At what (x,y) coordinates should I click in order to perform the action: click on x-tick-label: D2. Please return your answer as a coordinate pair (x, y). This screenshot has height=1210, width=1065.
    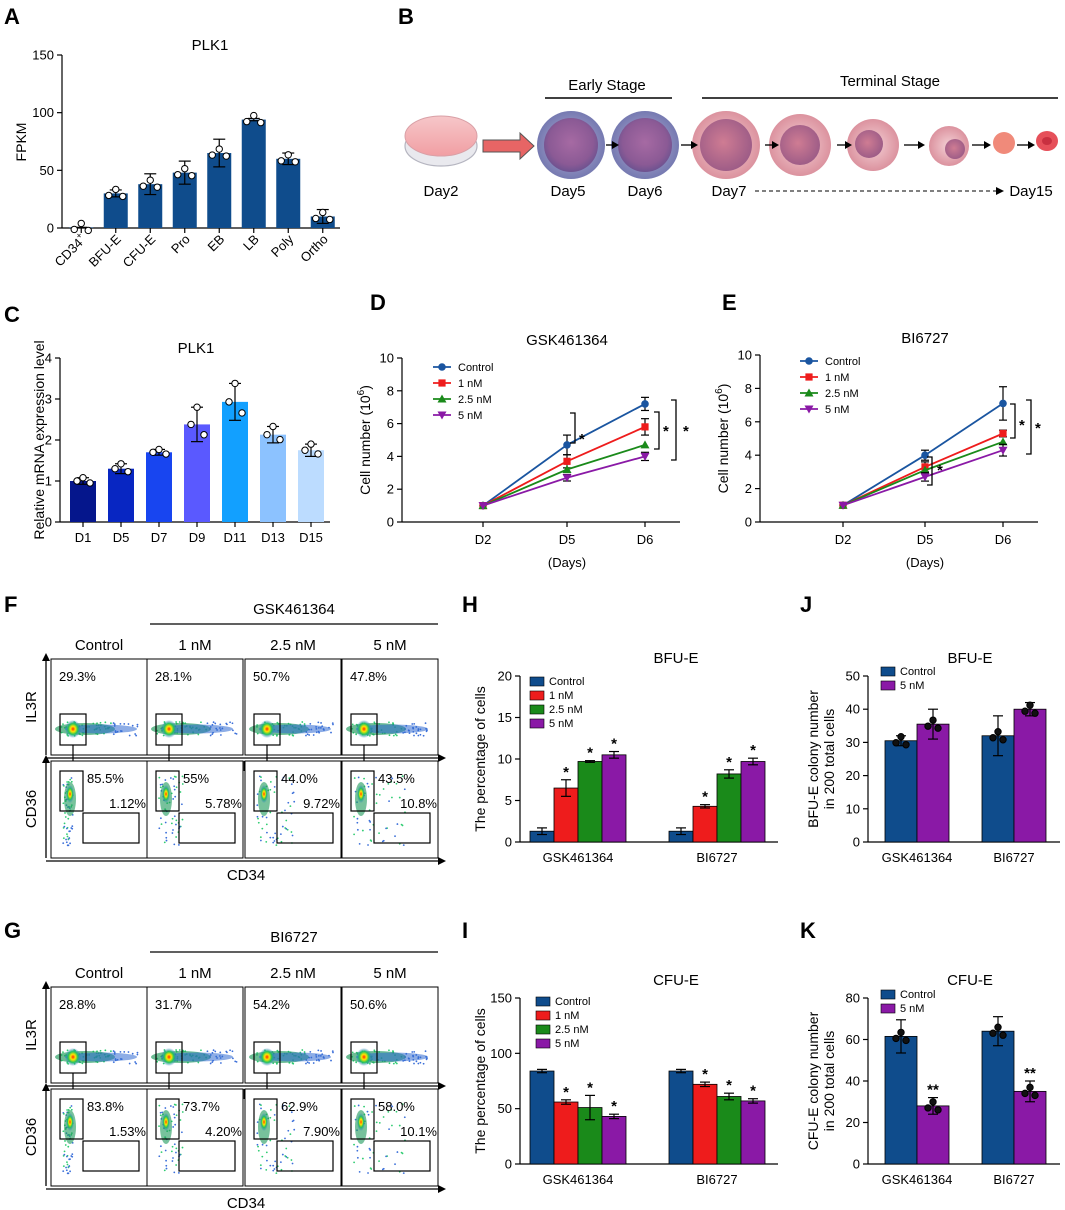
    Looking at the image, I should click on (483, 539).